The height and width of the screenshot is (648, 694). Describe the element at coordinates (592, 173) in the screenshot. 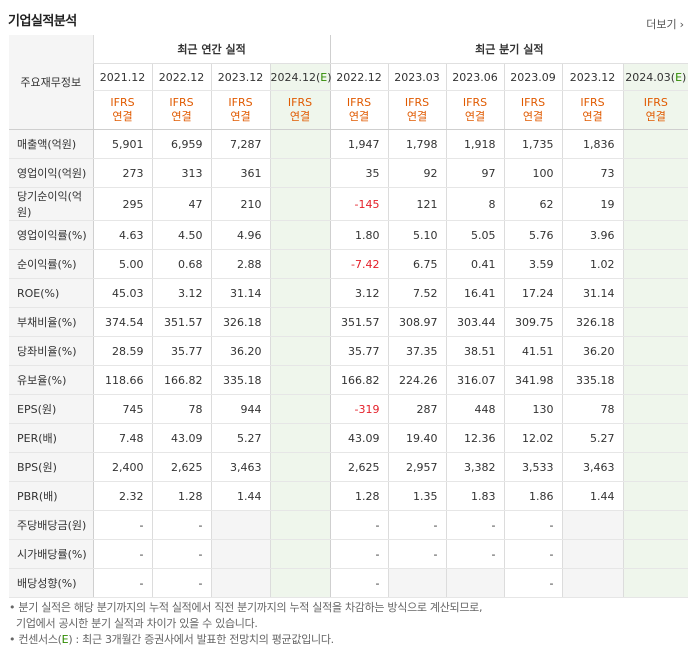

I see `quarter-value: 73` at that location.